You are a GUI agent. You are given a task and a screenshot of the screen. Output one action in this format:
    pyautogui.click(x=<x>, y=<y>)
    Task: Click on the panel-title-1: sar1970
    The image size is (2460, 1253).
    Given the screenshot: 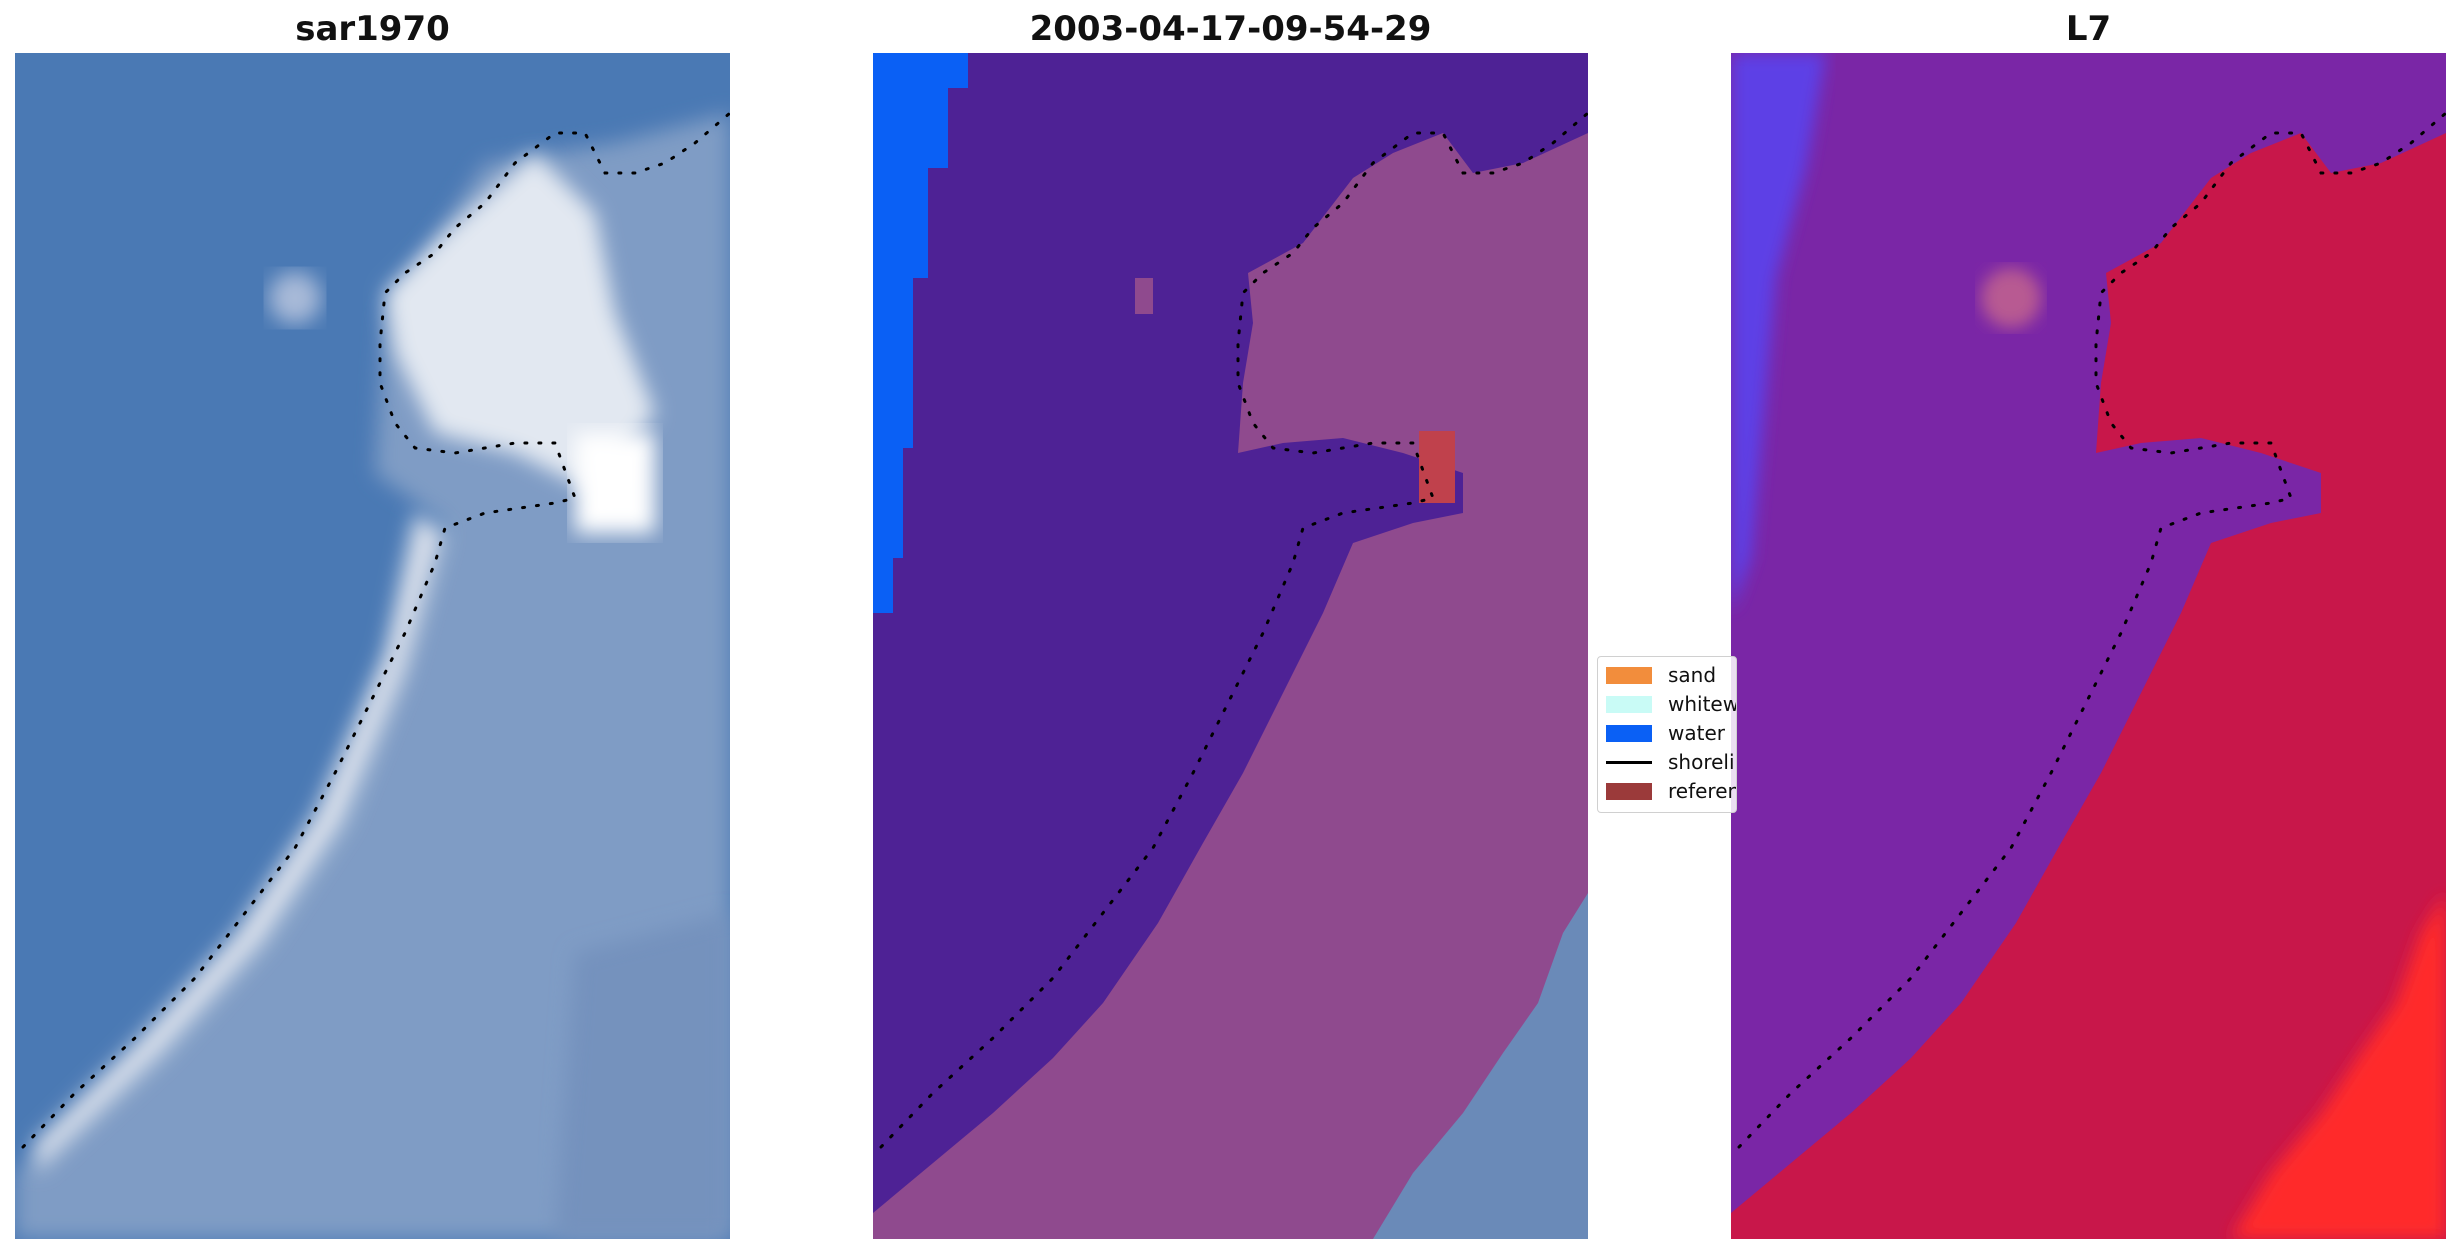 What is the action you would take?
    pyautogui.click(x=372, y=29)
    